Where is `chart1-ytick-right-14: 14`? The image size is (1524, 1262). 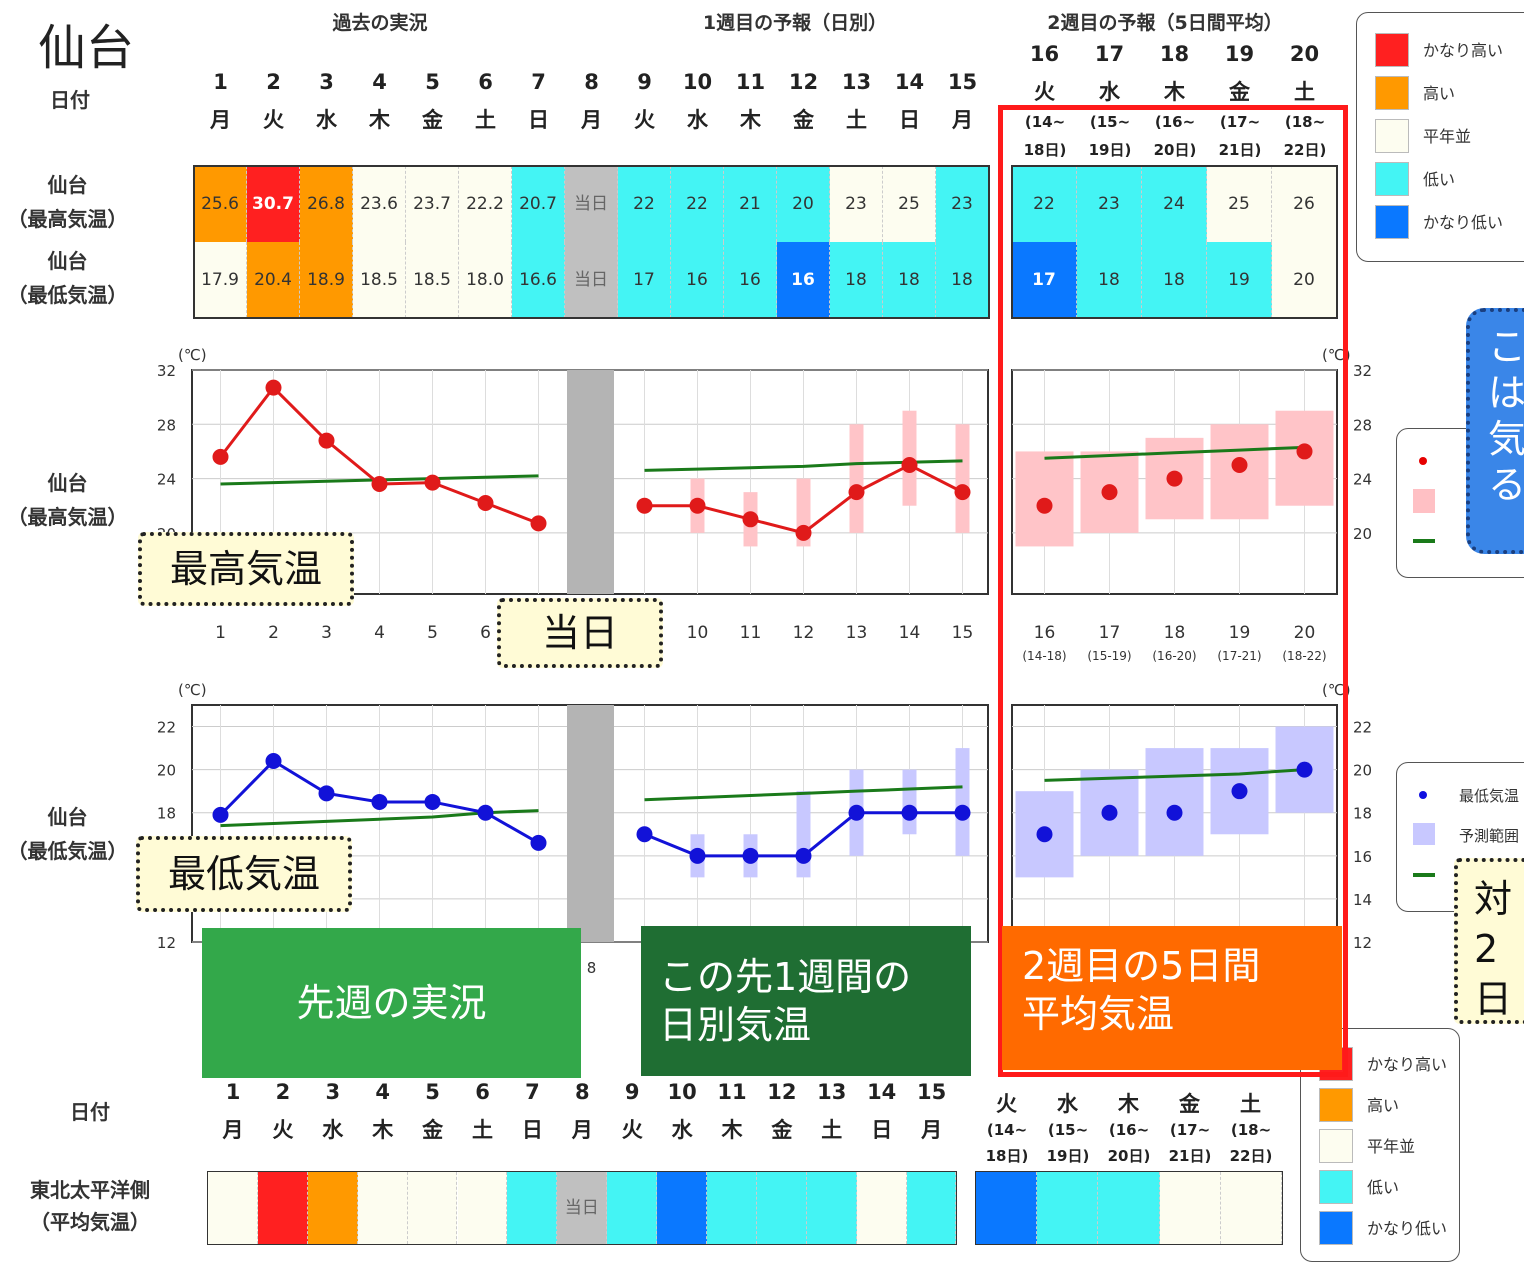 chart1-ytick-right-14: 14 is located at coordinates (1362, 900).